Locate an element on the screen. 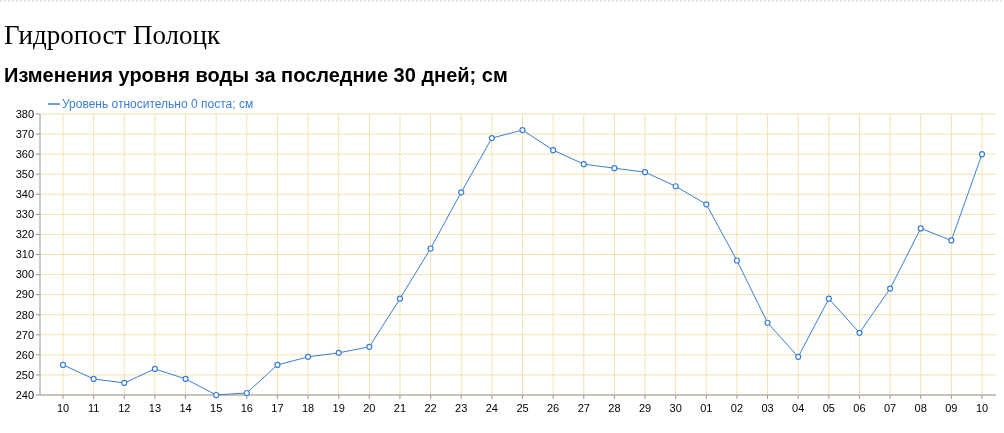 This screenshot has height=433, width=1004. y-tick-label: 380 is located at coordinates (24, 113).